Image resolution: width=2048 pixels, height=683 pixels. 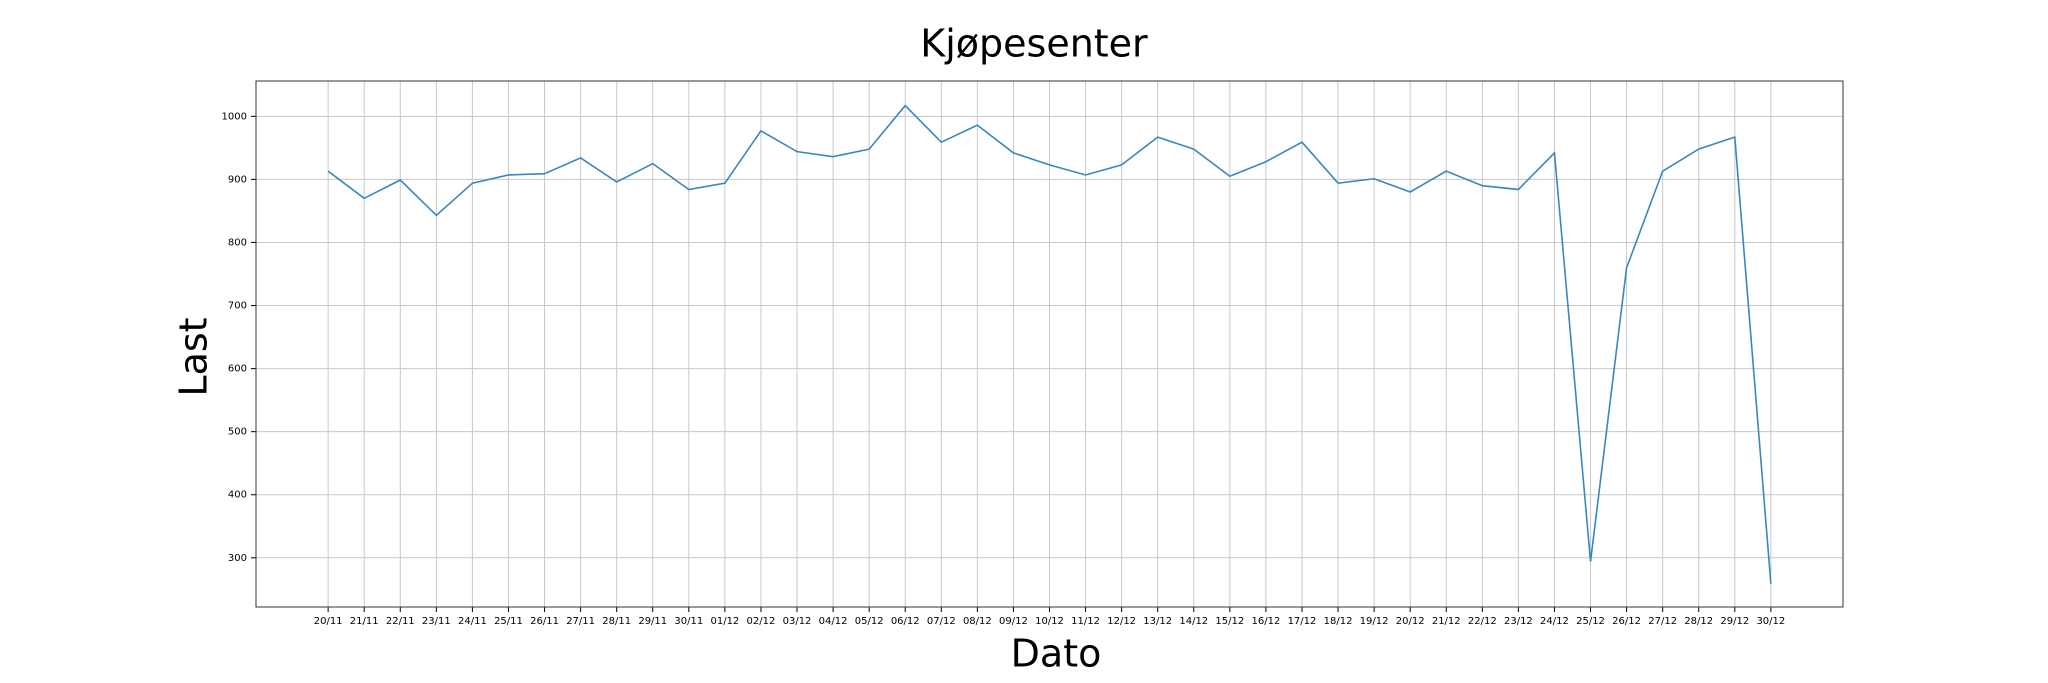 I want to click on x-tick-label: 27/12, so click(x=1662, y=621).